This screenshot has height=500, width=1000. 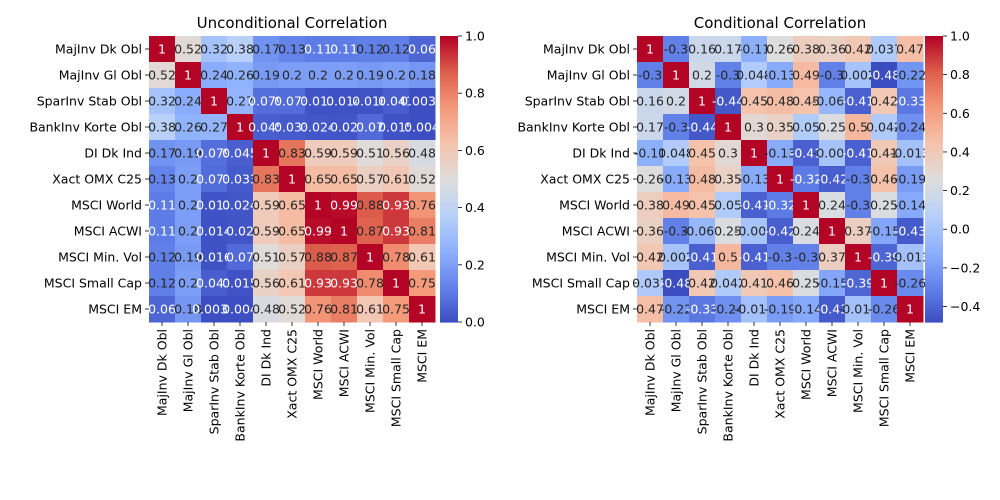 I want to click on cell-value-label: 0.05, so click(x=806, y=127).